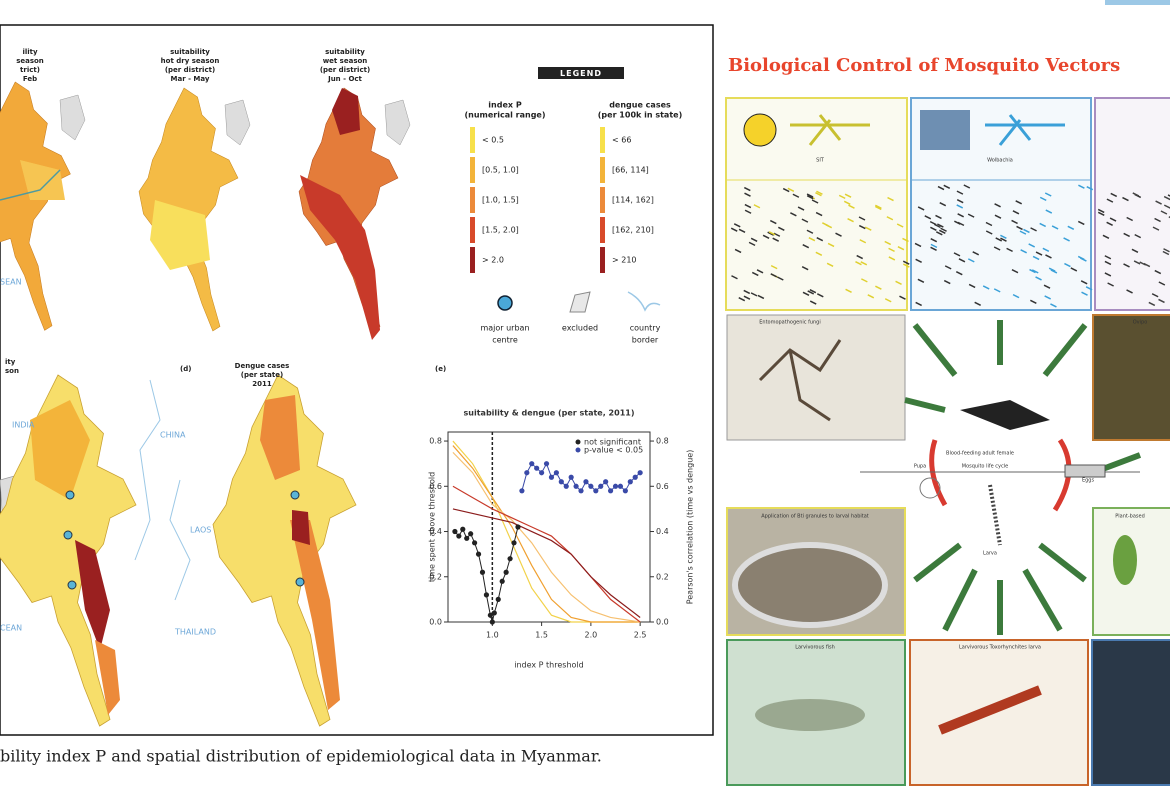 The image size is (1170, 800). What do you see at coordinates (200, 530) in the screenshot?
I see `geo-label: LAOS` at bounding box center [200, 530].